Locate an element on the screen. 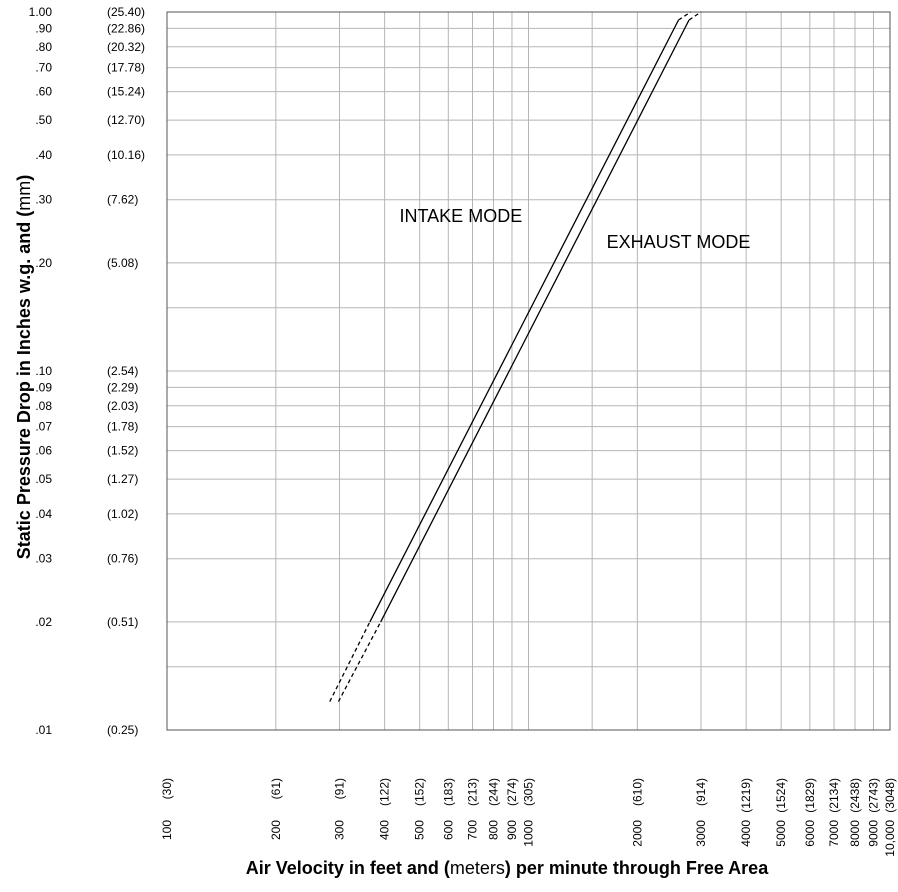 This screenshot has width=898, height=892. y-tick-label-mm: (12.70) is located at coordinates (126, 120).